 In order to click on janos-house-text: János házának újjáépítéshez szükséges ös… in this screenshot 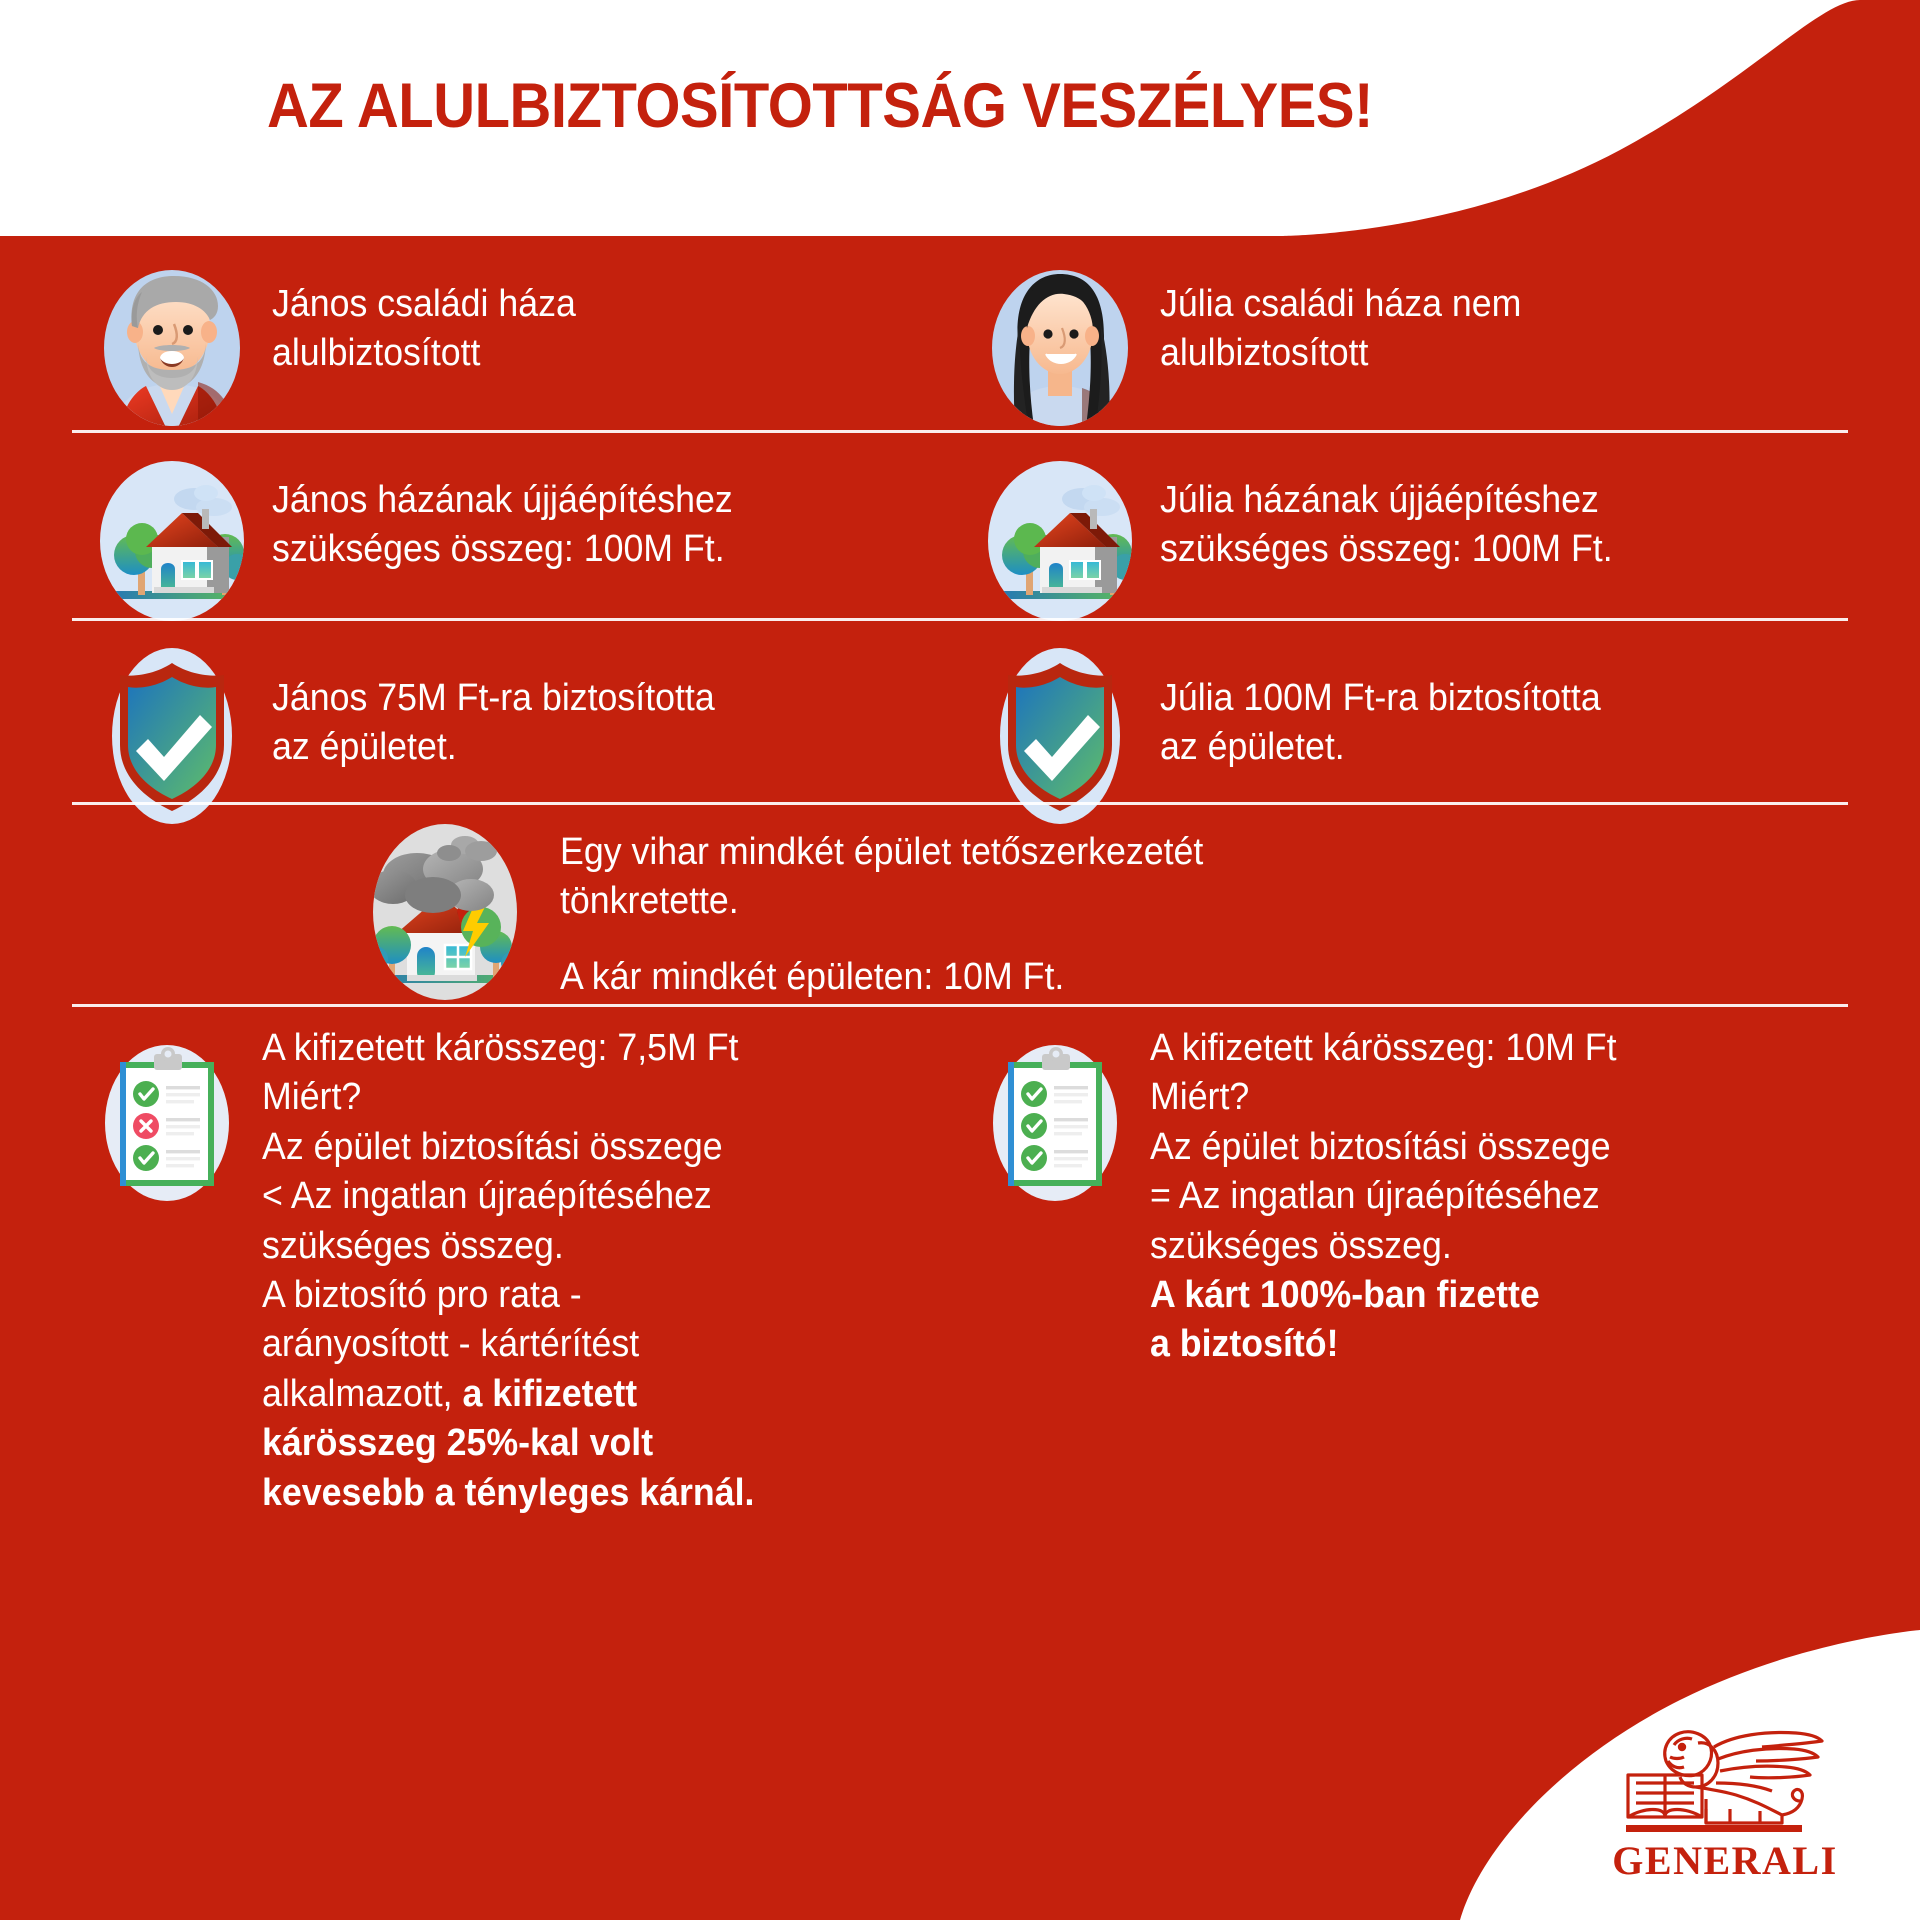, I will do `click(502, 525)`.